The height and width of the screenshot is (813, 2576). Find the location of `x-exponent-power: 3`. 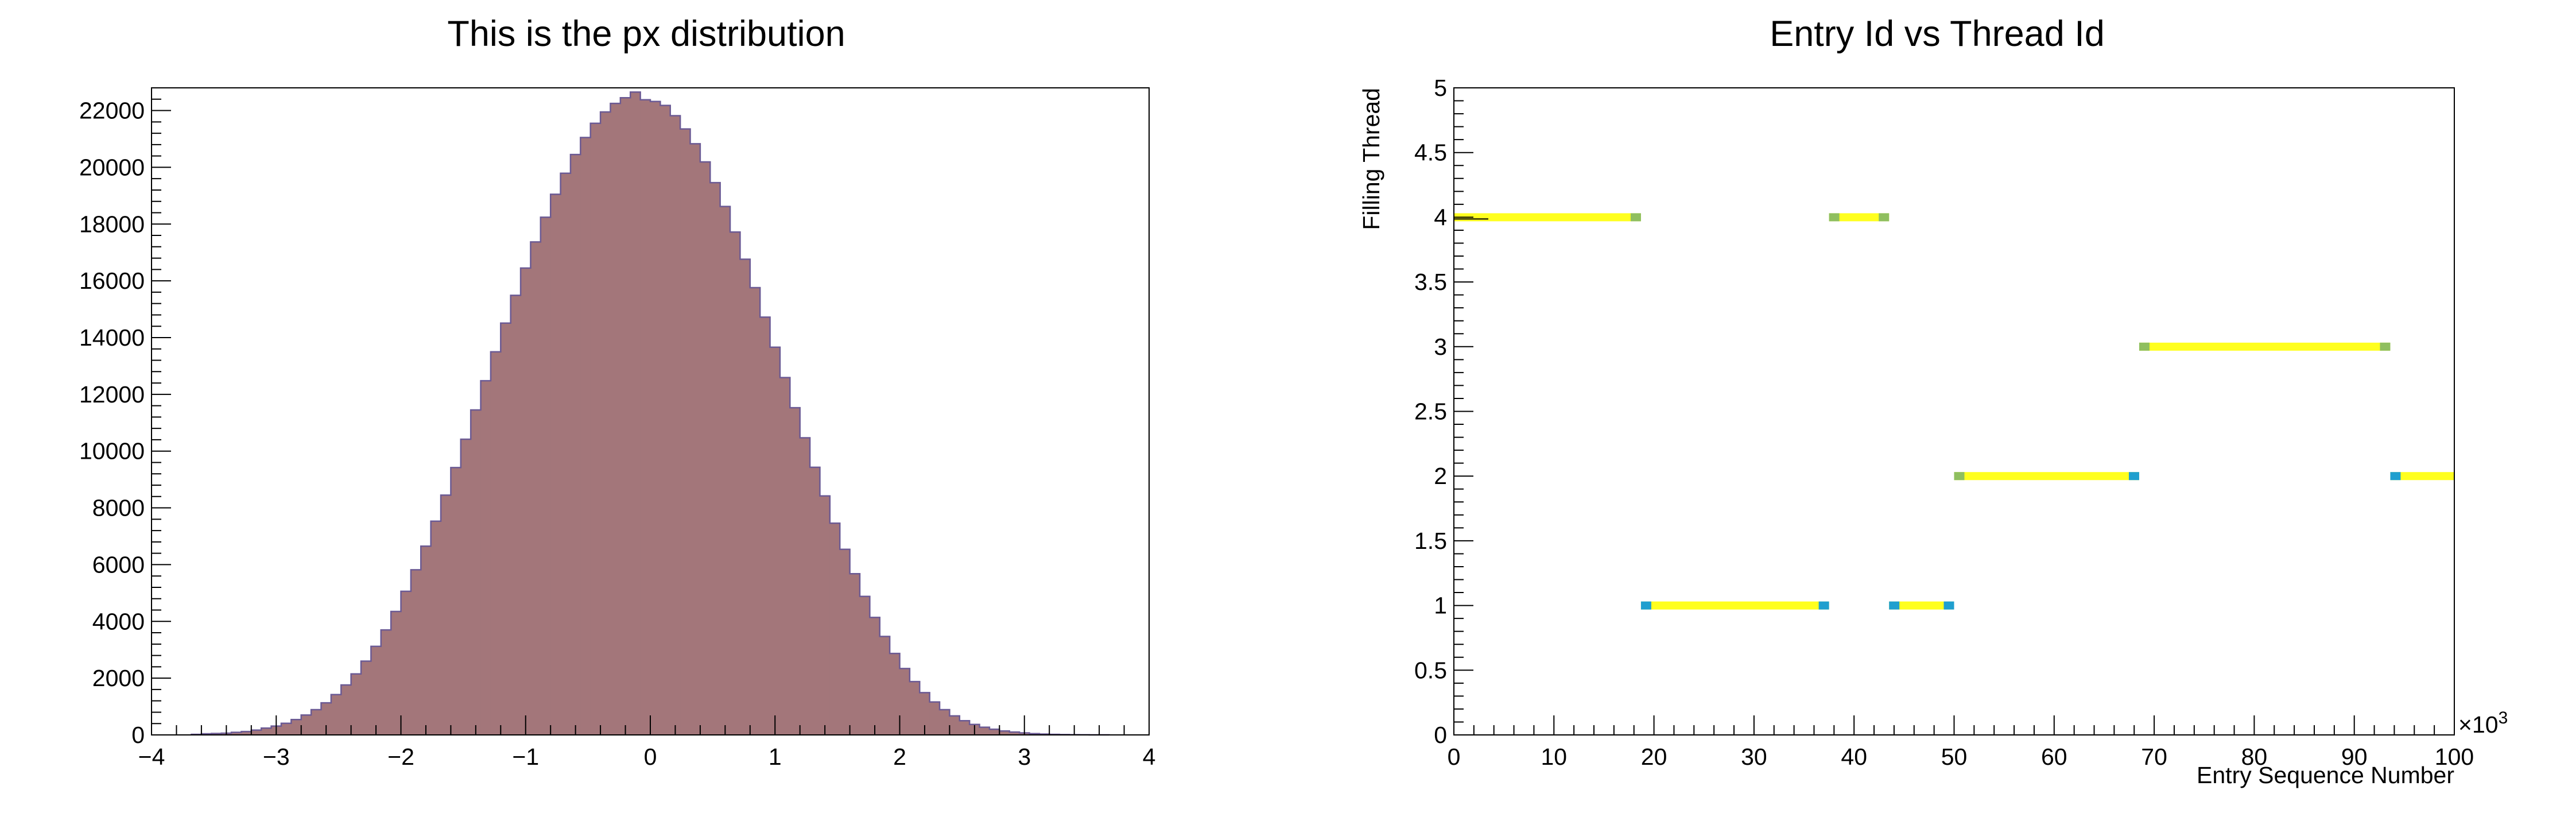

x-exponent-power: 3 is located at coordinates (2503, 718).